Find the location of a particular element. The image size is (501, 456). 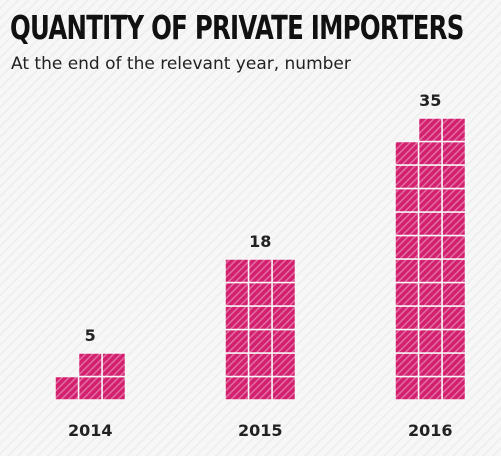

category-label-2014: 2014 is located at coordinates (90, 430).